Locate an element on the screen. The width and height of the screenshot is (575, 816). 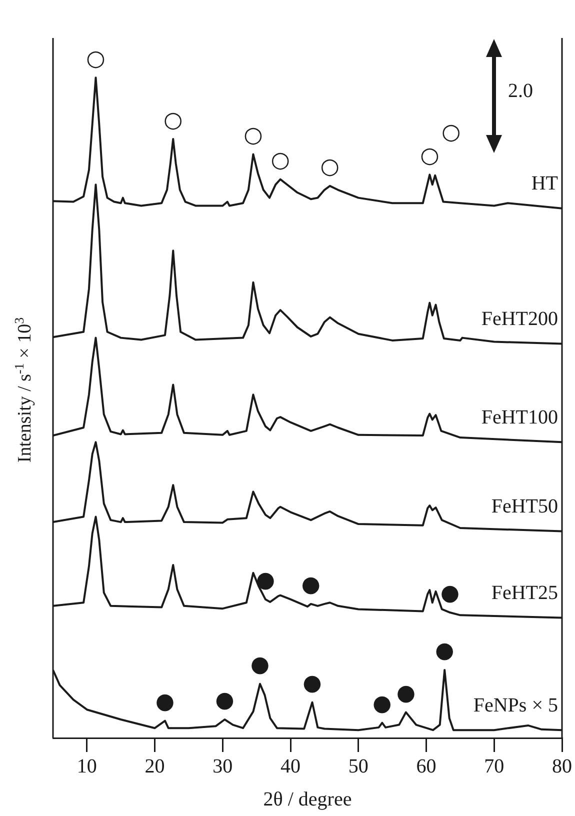
series-label: FeHT200 is located at coordinates (519, 319).